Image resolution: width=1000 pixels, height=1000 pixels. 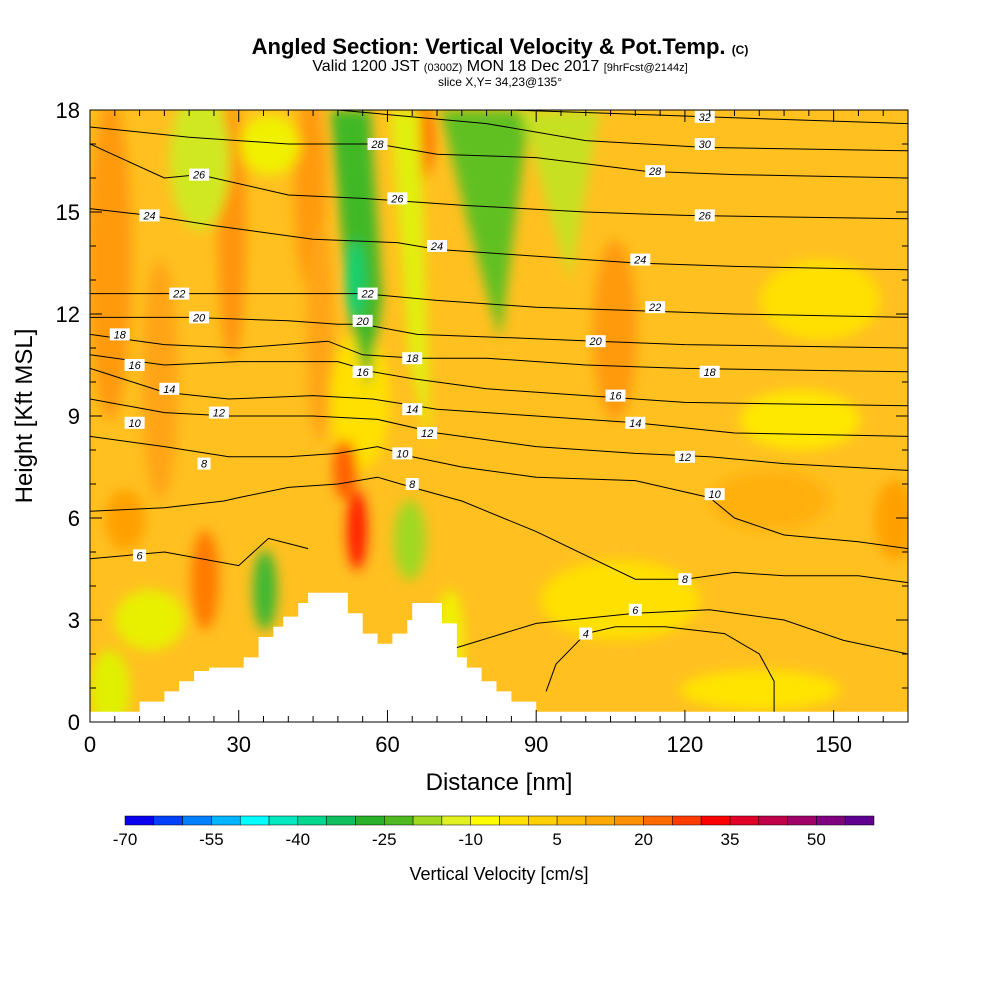 I want to click on terrain-profile, so click(x=499, y=657).